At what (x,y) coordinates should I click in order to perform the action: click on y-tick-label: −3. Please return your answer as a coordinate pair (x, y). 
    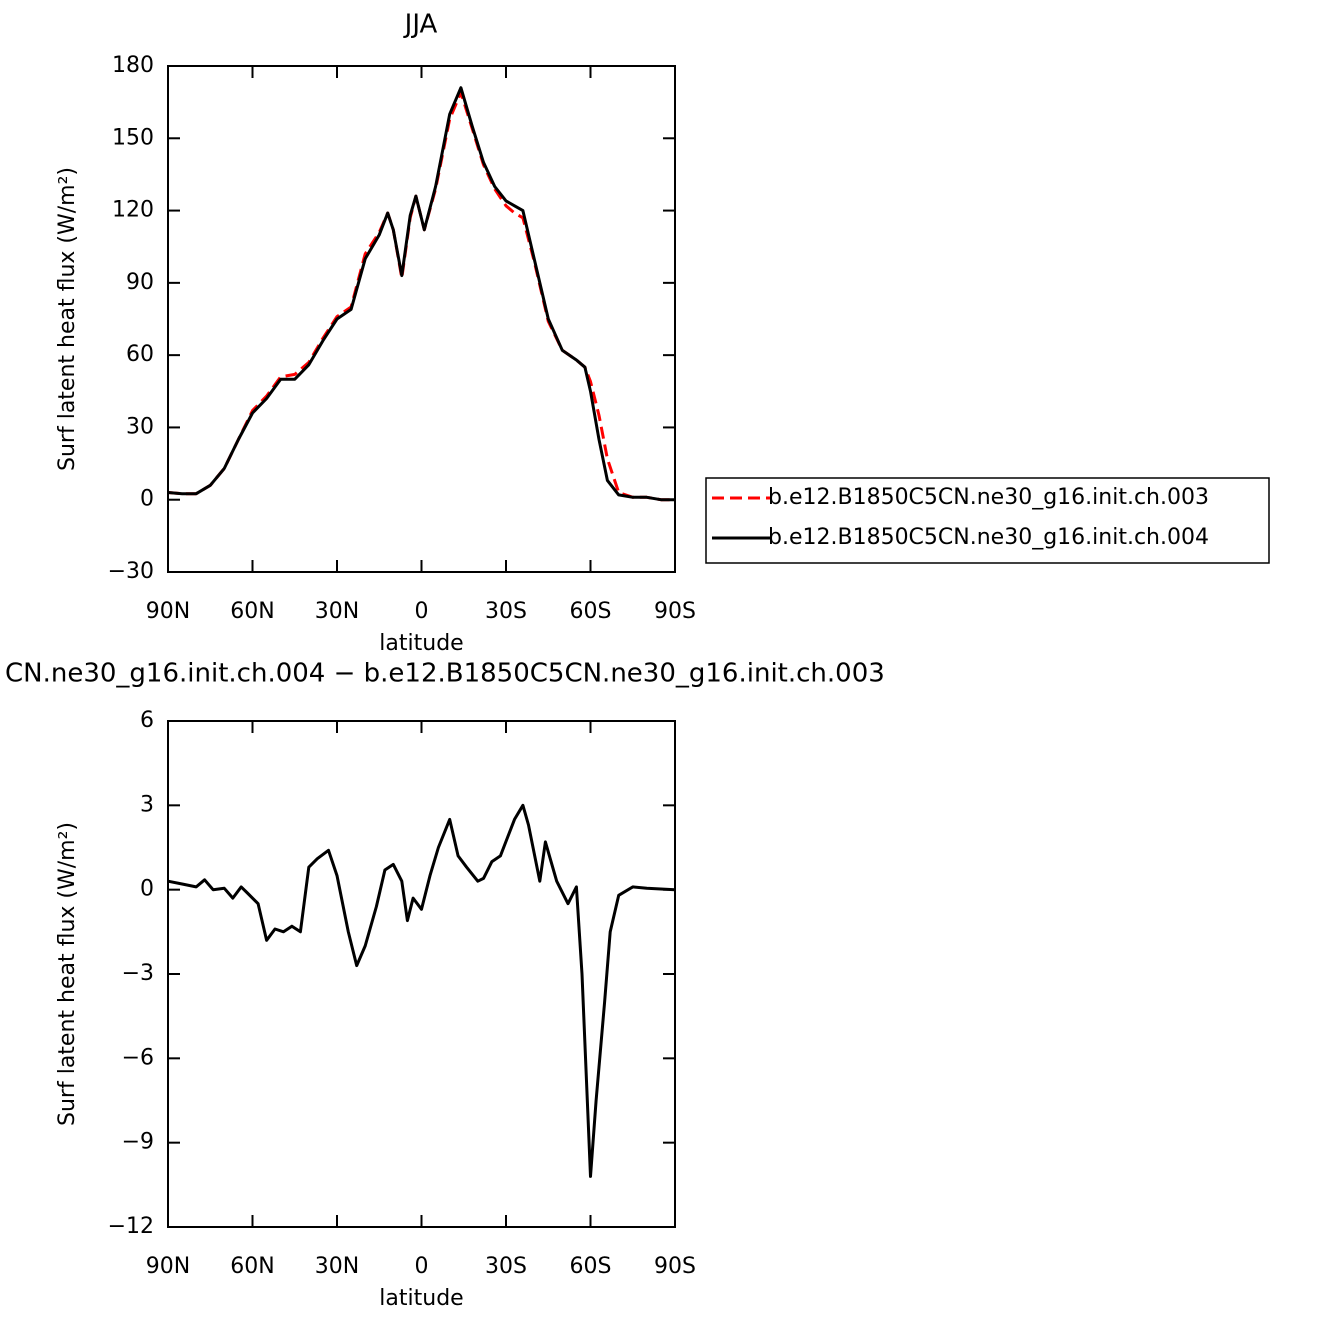
    Looking at the image, I should click on (138, 973).